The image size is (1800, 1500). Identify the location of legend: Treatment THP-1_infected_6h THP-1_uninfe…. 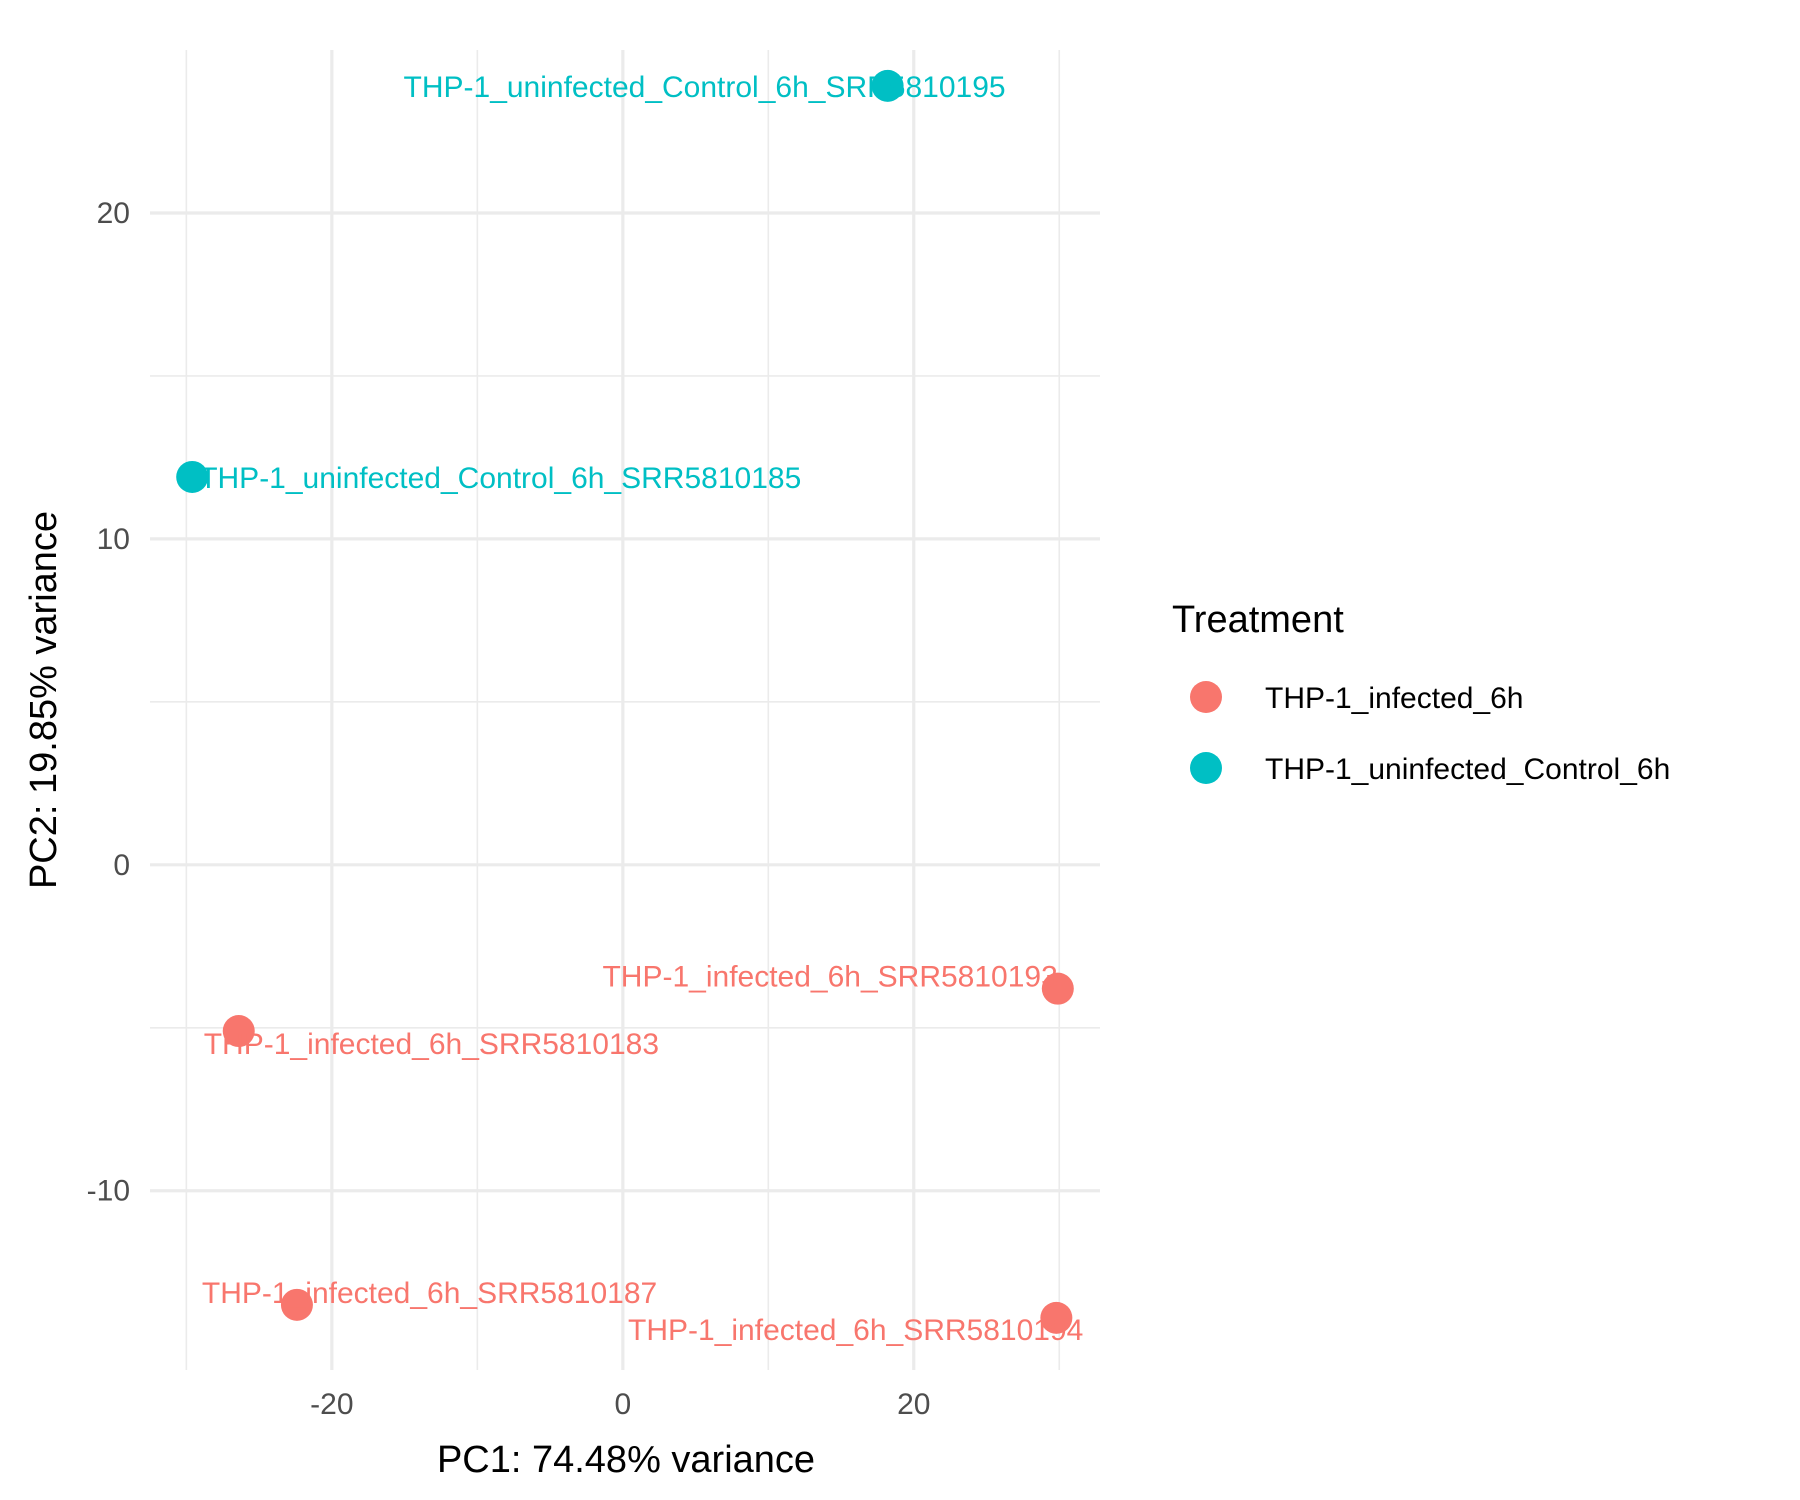
(1421, 692).